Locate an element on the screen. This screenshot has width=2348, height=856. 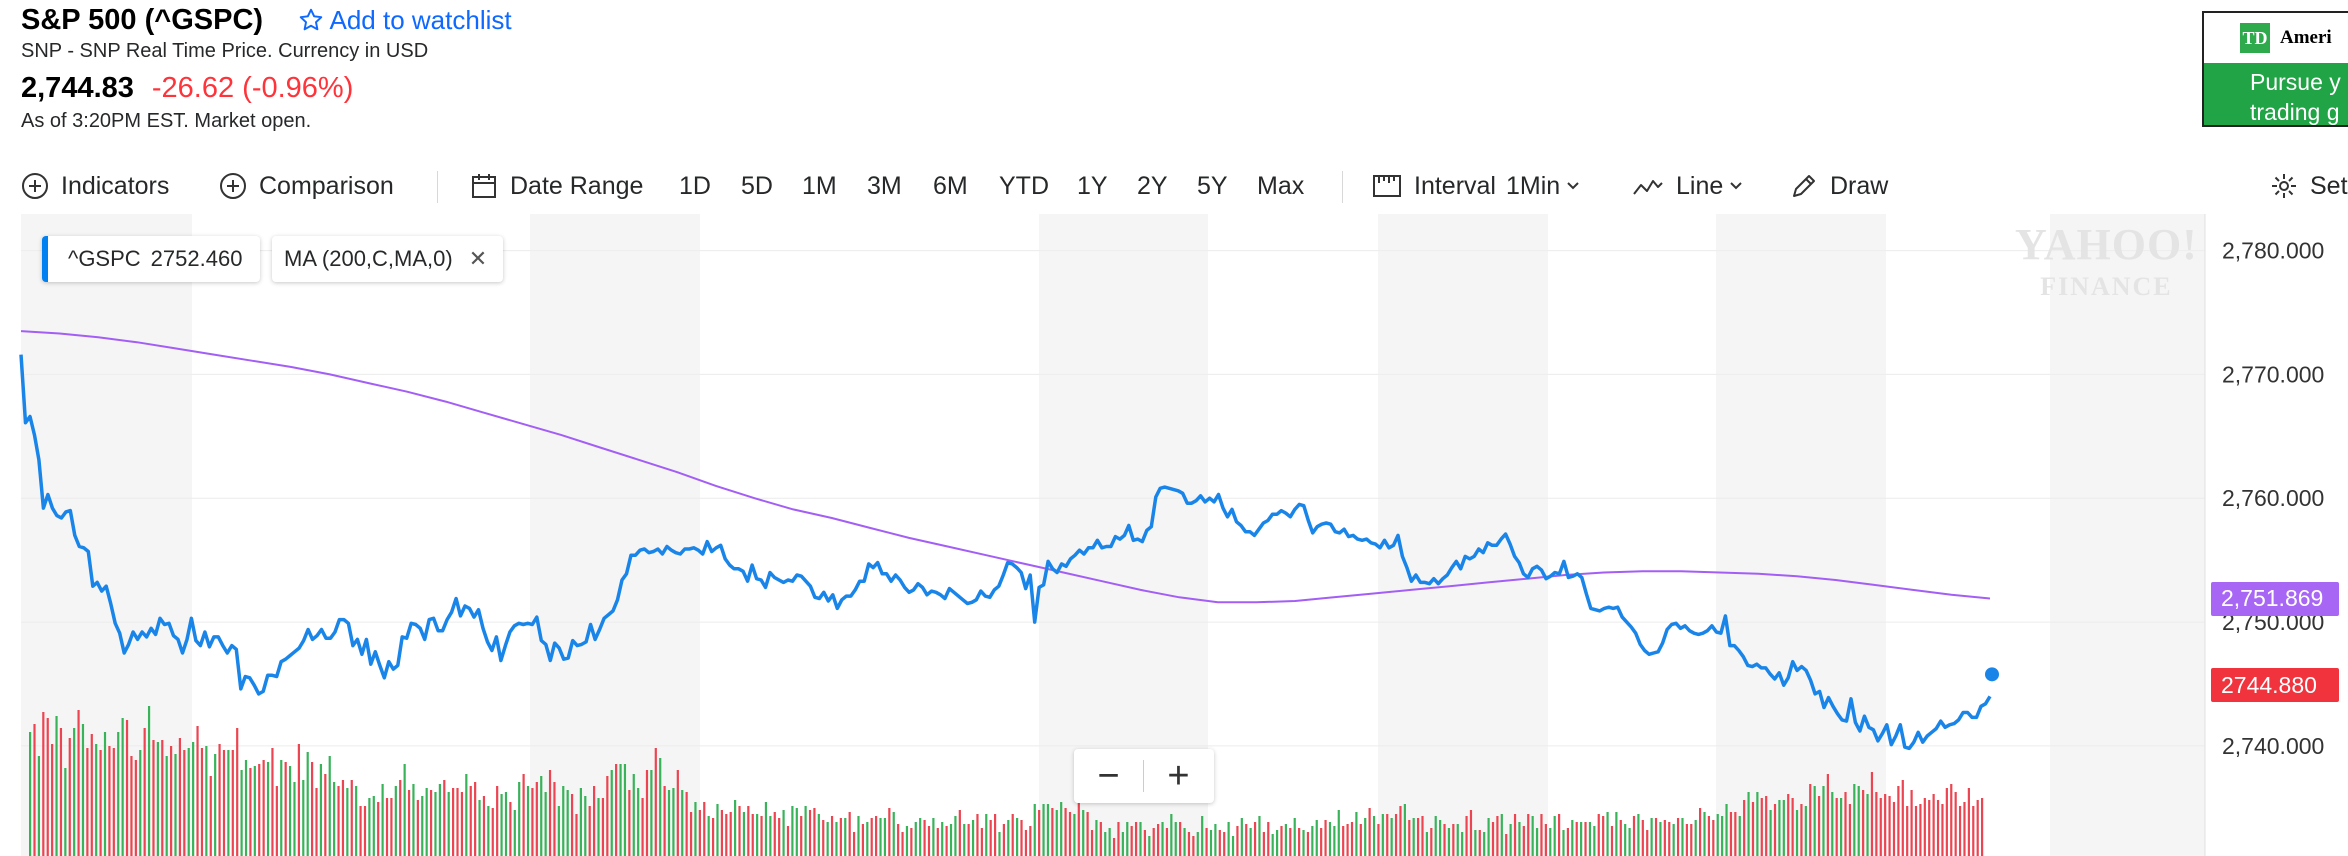
range-1y: 1Y is located at coordinates (1092, 185).